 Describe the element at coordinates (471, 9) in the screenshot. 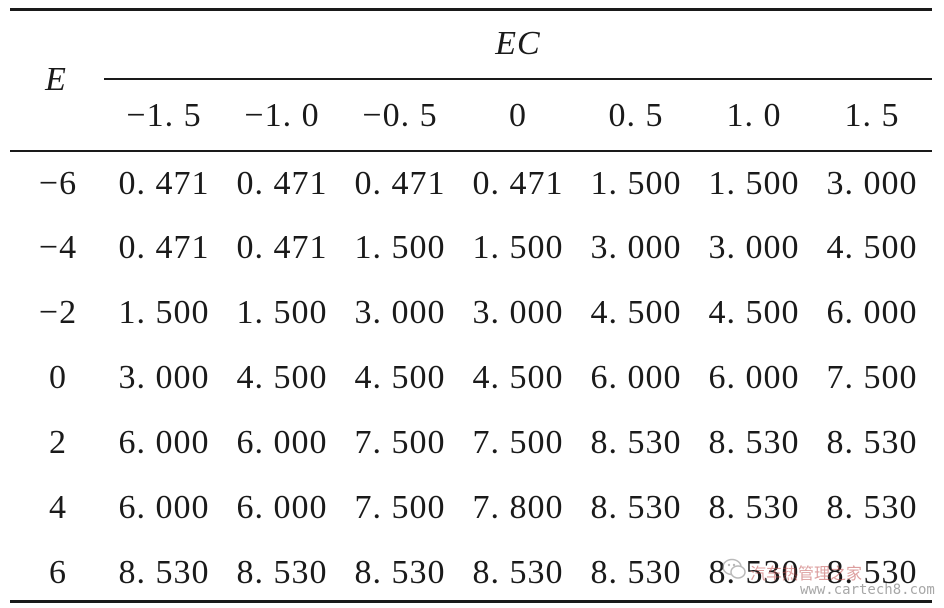

I see `table-top-rule` at that location.